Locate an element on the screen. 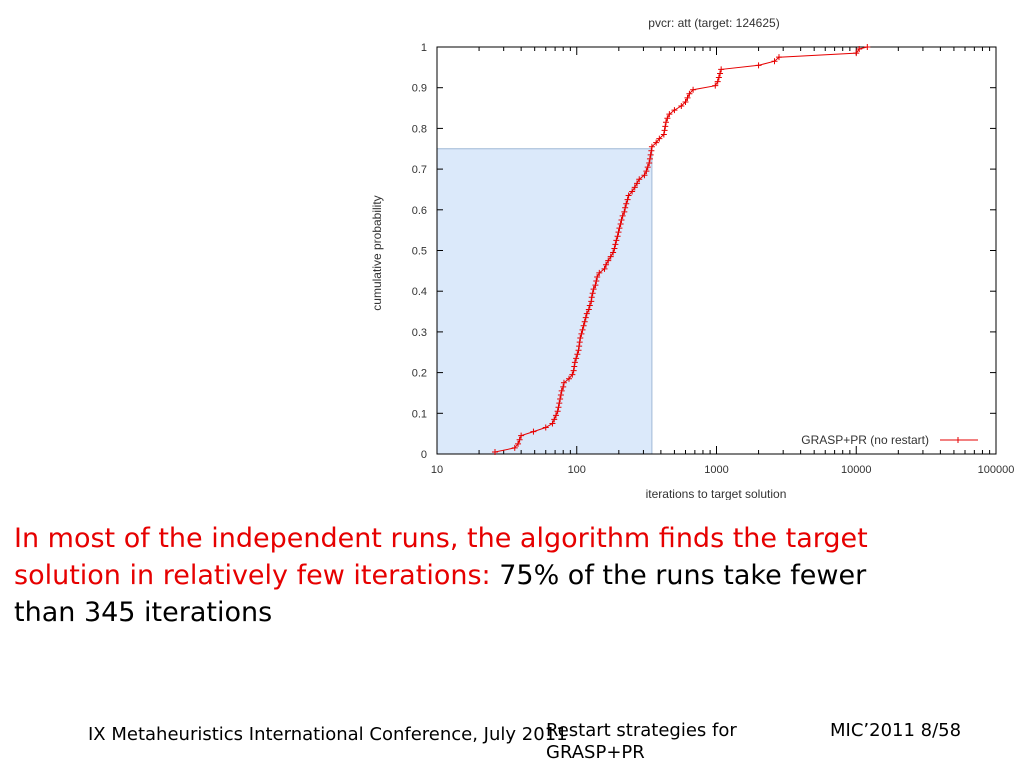  y-tick-label: 0.6 is located at coordinates (419, 211).